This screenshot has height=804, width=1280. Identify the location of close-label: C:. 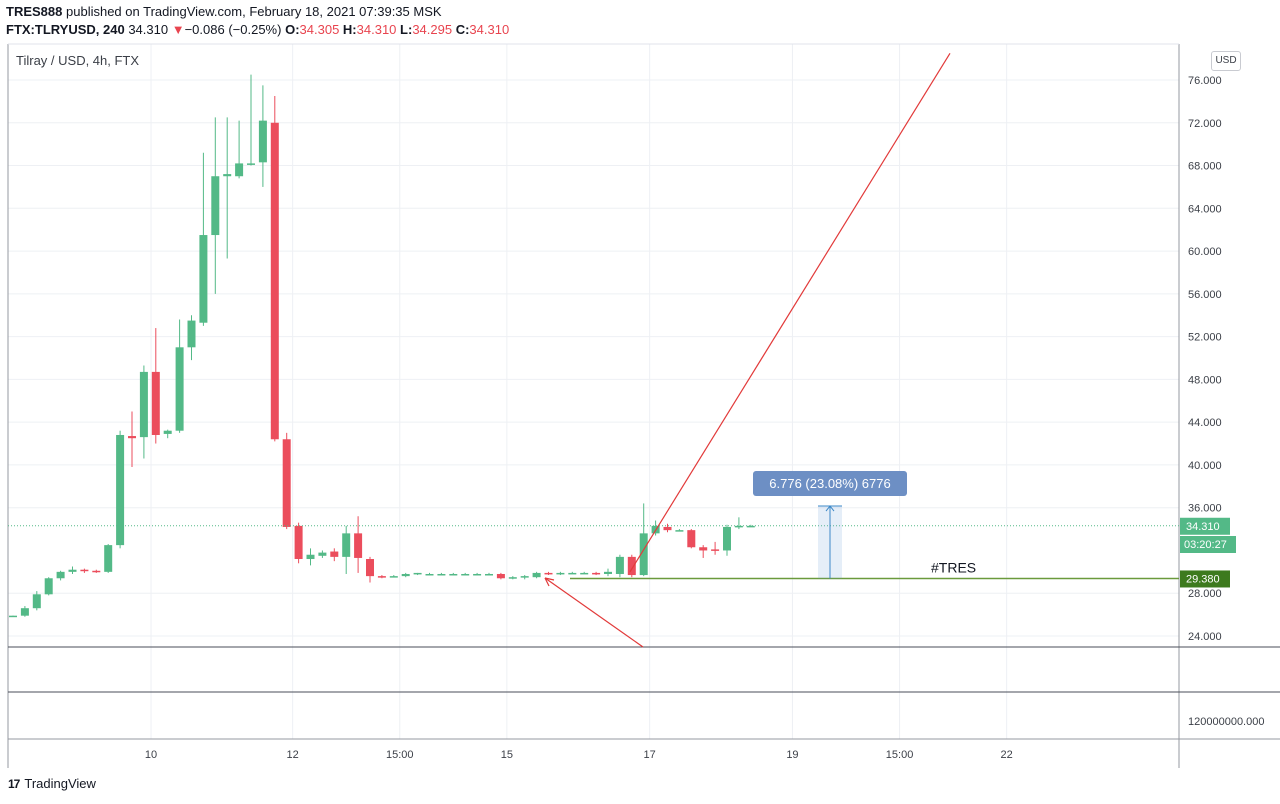
(462, 29).